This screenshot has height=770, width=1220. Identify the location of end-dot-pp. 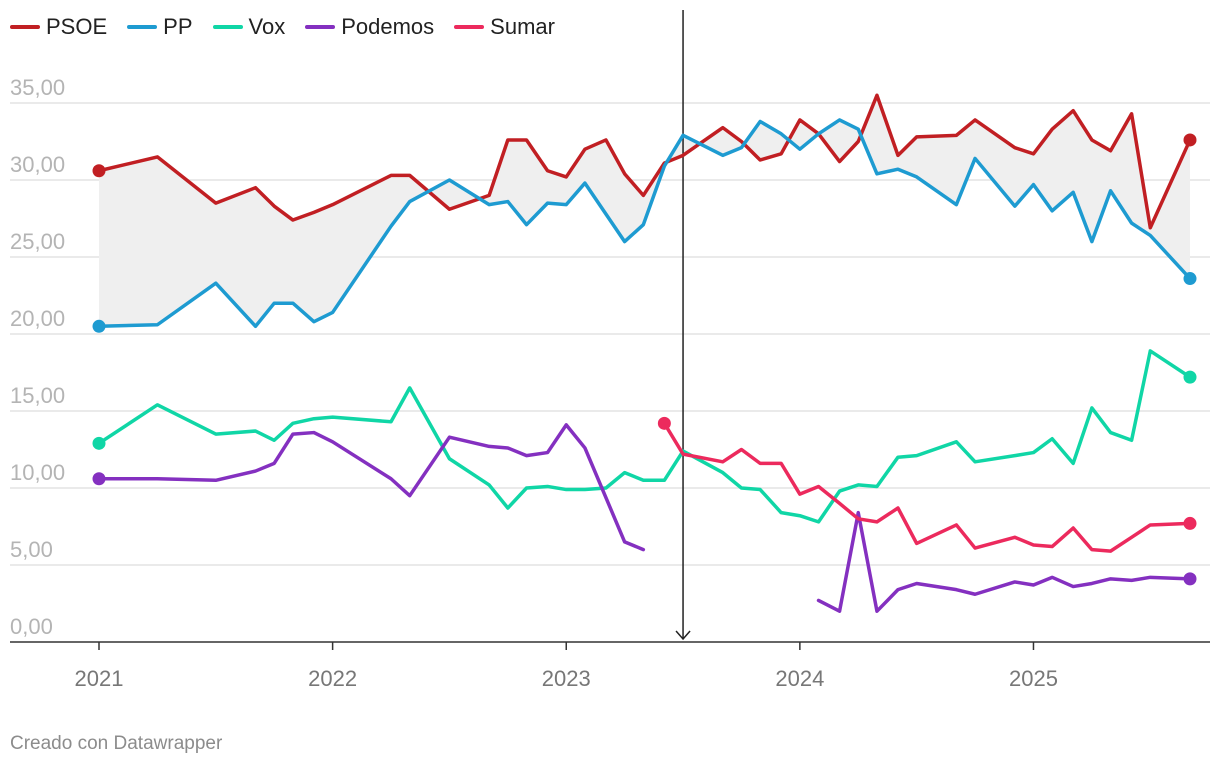
(1190, 279).